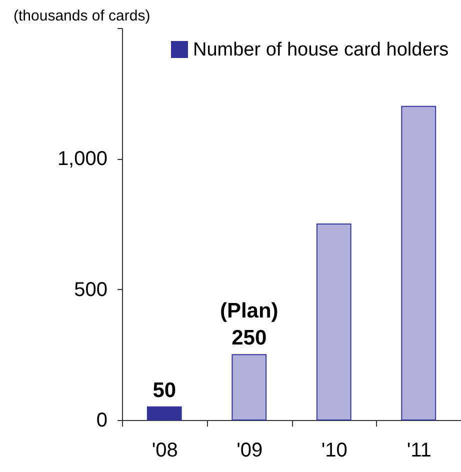  What do you see at coordinates (321, 50) in the screenshot?
I see `legend-label: Number of house card holders` at bounding box center [321, 50].